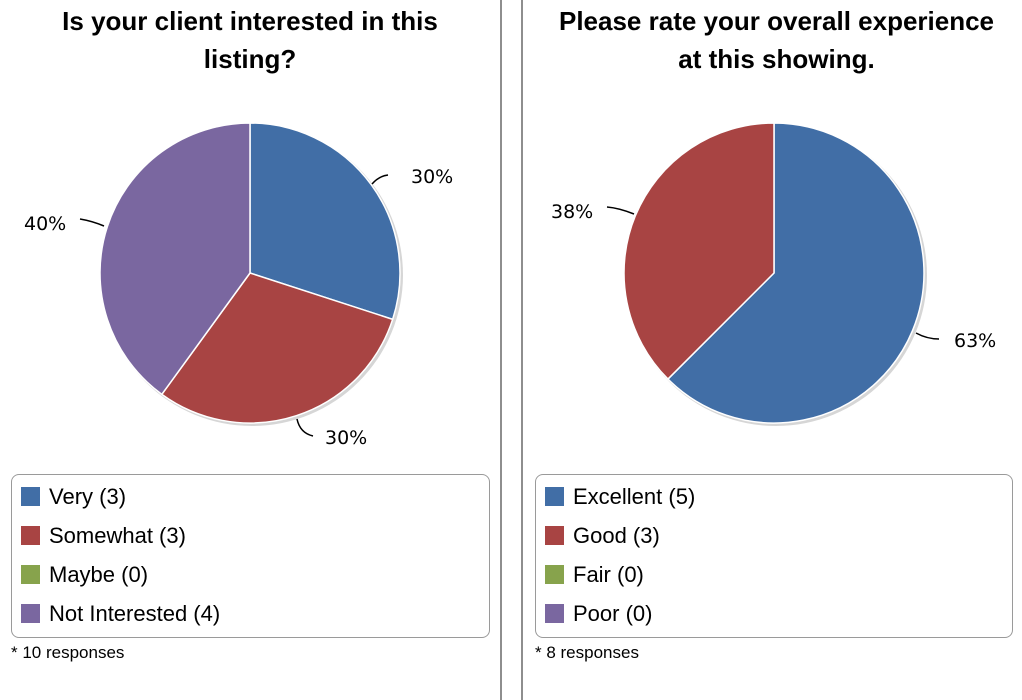  What do you see at coordinates (778, 582) in the screenshot?
I see `legend-item-fair: Fair (0)` at bounding box center [778, 582].